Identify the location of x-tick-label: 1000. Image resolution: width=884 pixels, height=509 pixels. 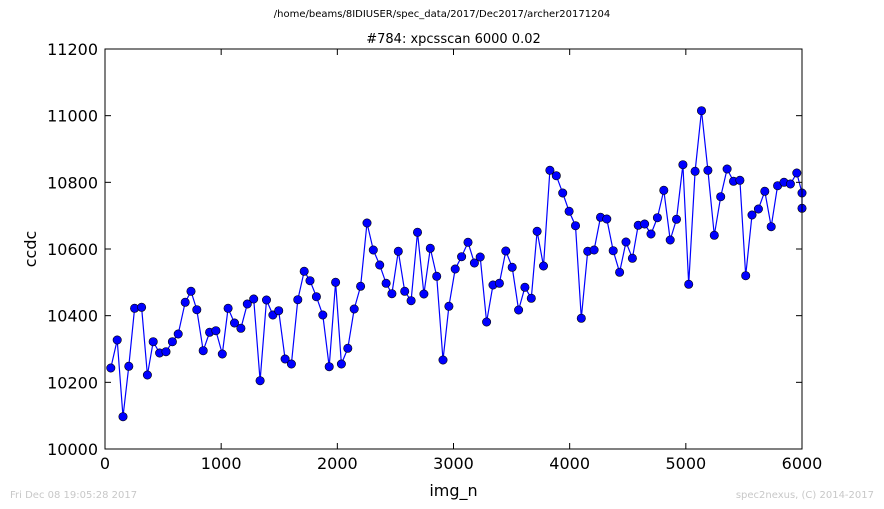
(221, 463).